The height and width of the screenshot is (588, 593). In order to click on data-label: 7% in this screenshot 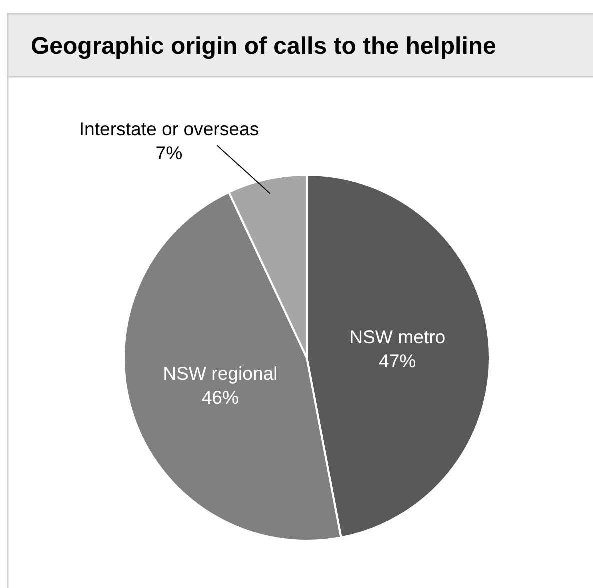, I will do `click(169, 153)`.